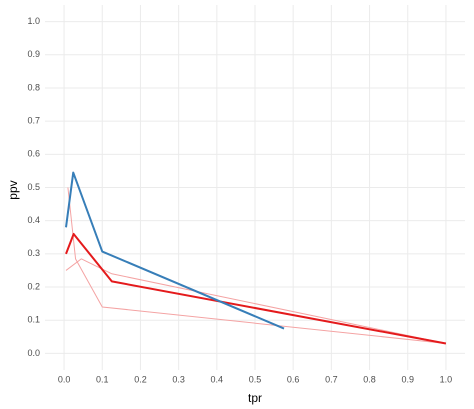  I want to click on x-tick-label: 0.0, so click(64, 379).